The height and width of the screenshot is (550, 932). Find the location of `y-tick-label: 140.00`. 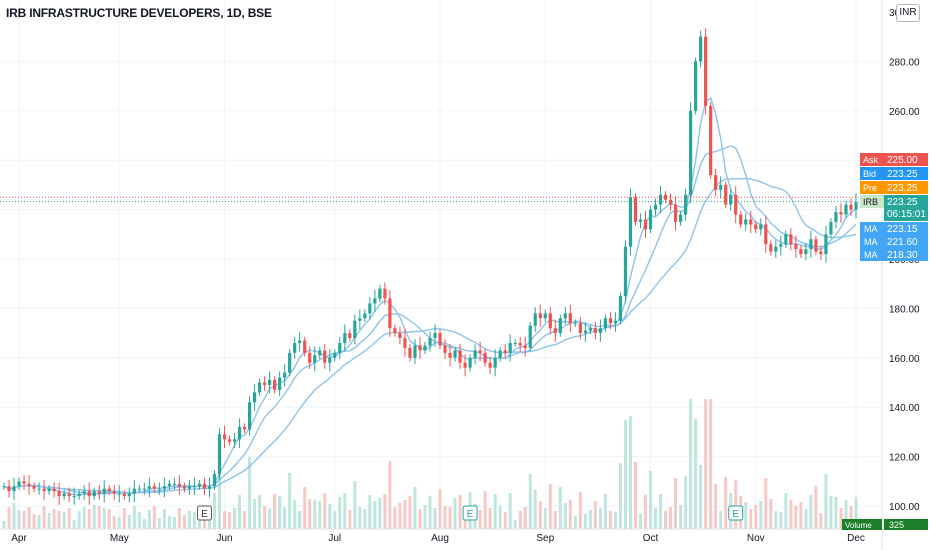

y-tick-label: 140.00 is located at coordinates (904, 408).